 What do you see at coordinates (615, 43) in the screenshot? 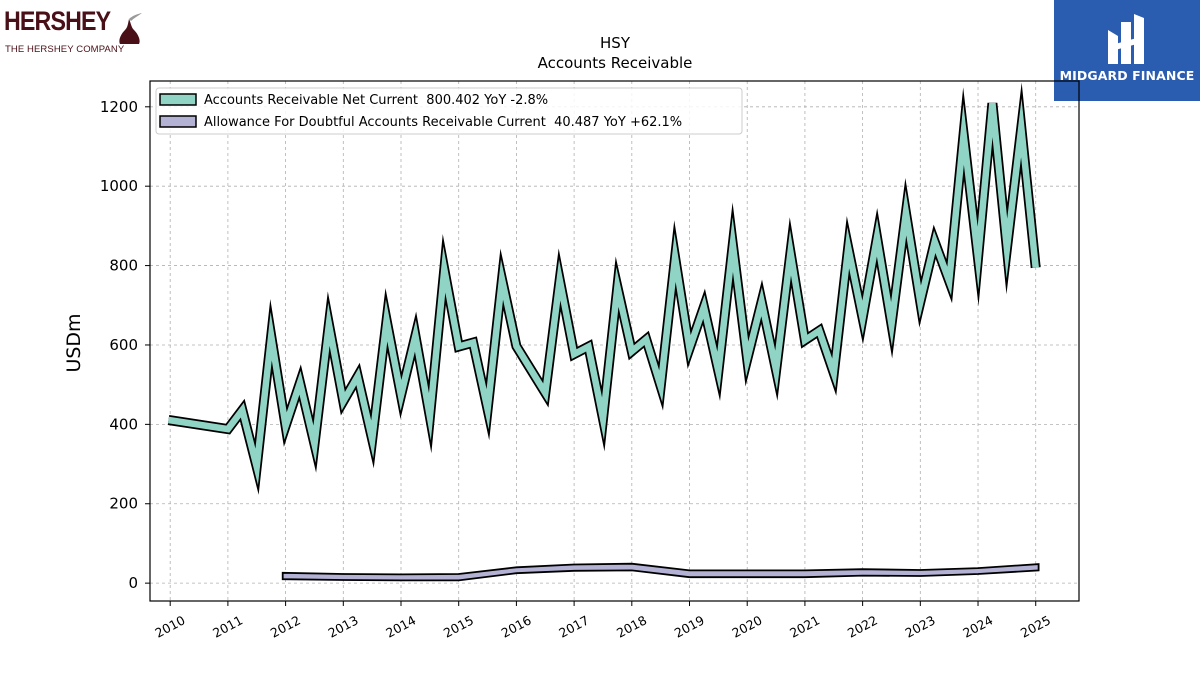
I see `chart-title: HSY` at bounding box center [615, 43].